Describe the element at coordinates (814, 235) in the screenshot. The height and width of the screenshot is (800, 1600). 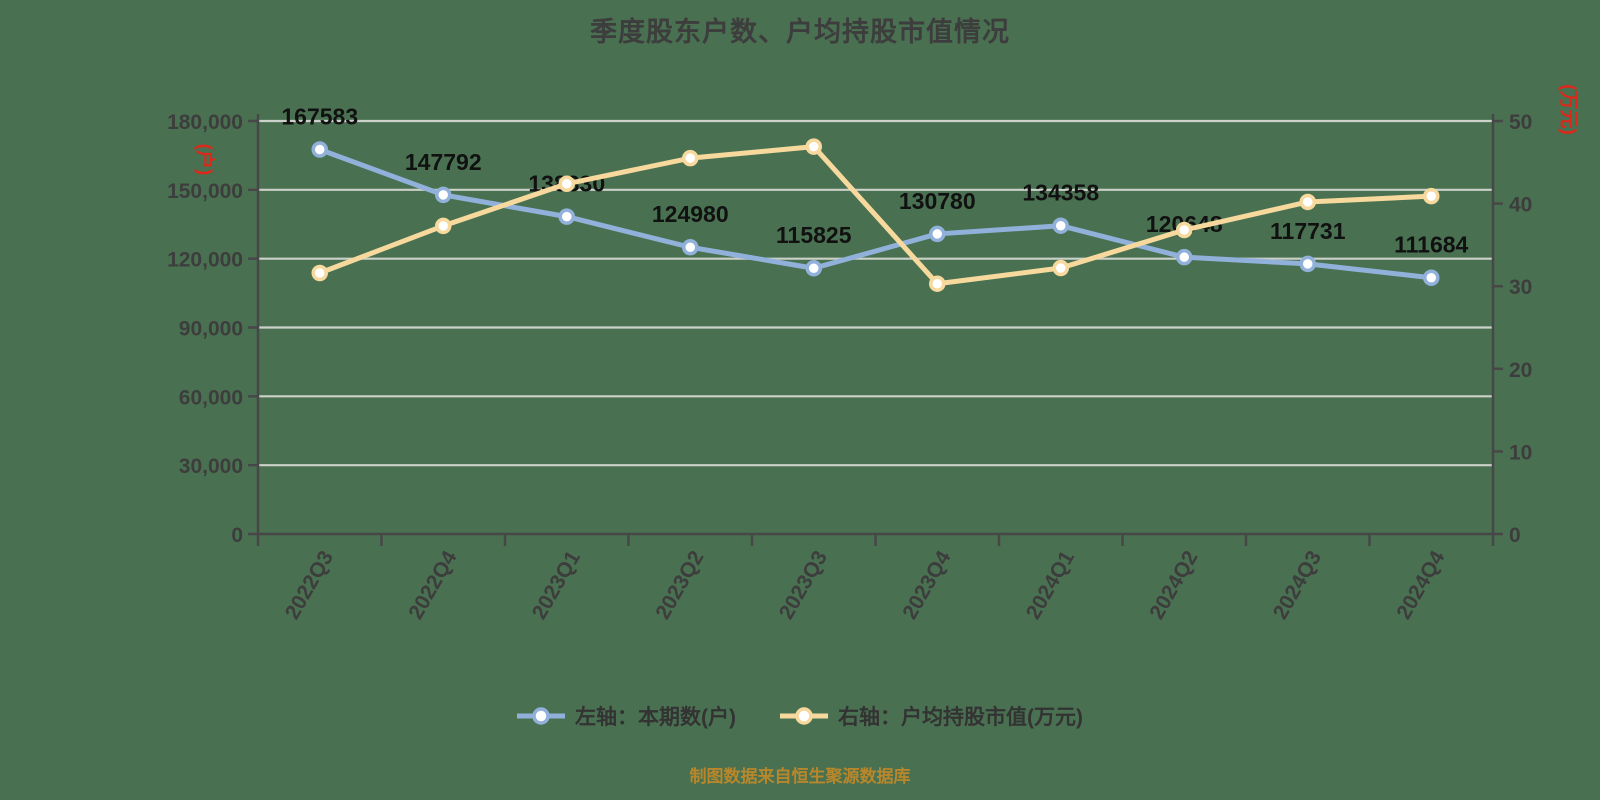
I see `data-point-label: 115825` at that location.